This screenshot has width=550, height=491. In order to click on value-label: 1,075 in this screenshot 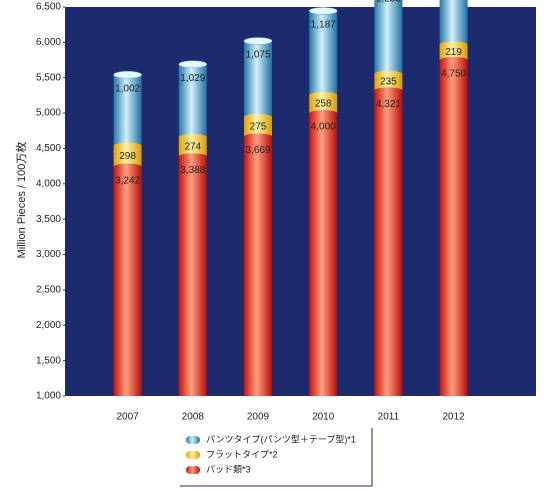, I will do `click(257, 55)`.